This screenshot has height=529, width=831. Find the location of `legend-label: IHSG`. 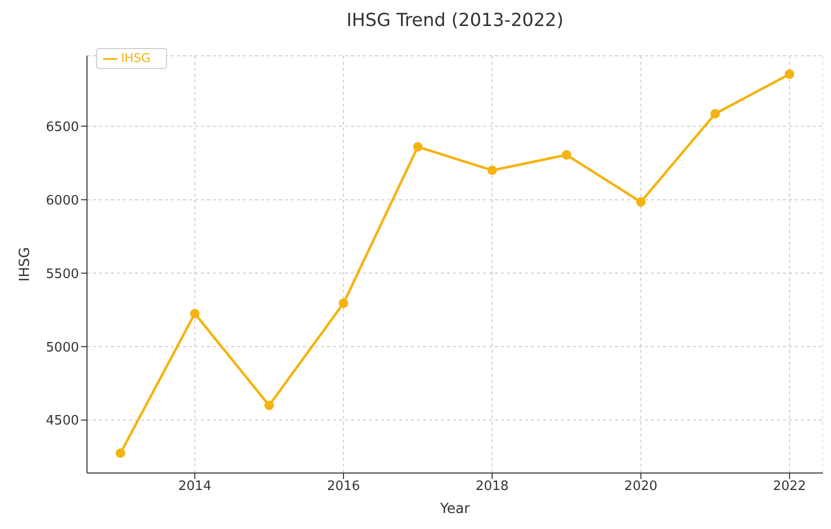

legend-label: IHSG is located at coordinates (135, 58).